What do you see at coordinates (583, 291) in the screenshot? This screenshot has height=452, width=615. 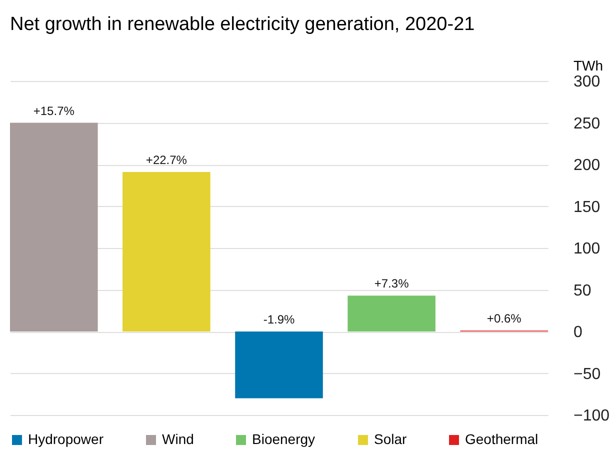 I see `y-tick-label: 50` at bounding box center [583, 291].